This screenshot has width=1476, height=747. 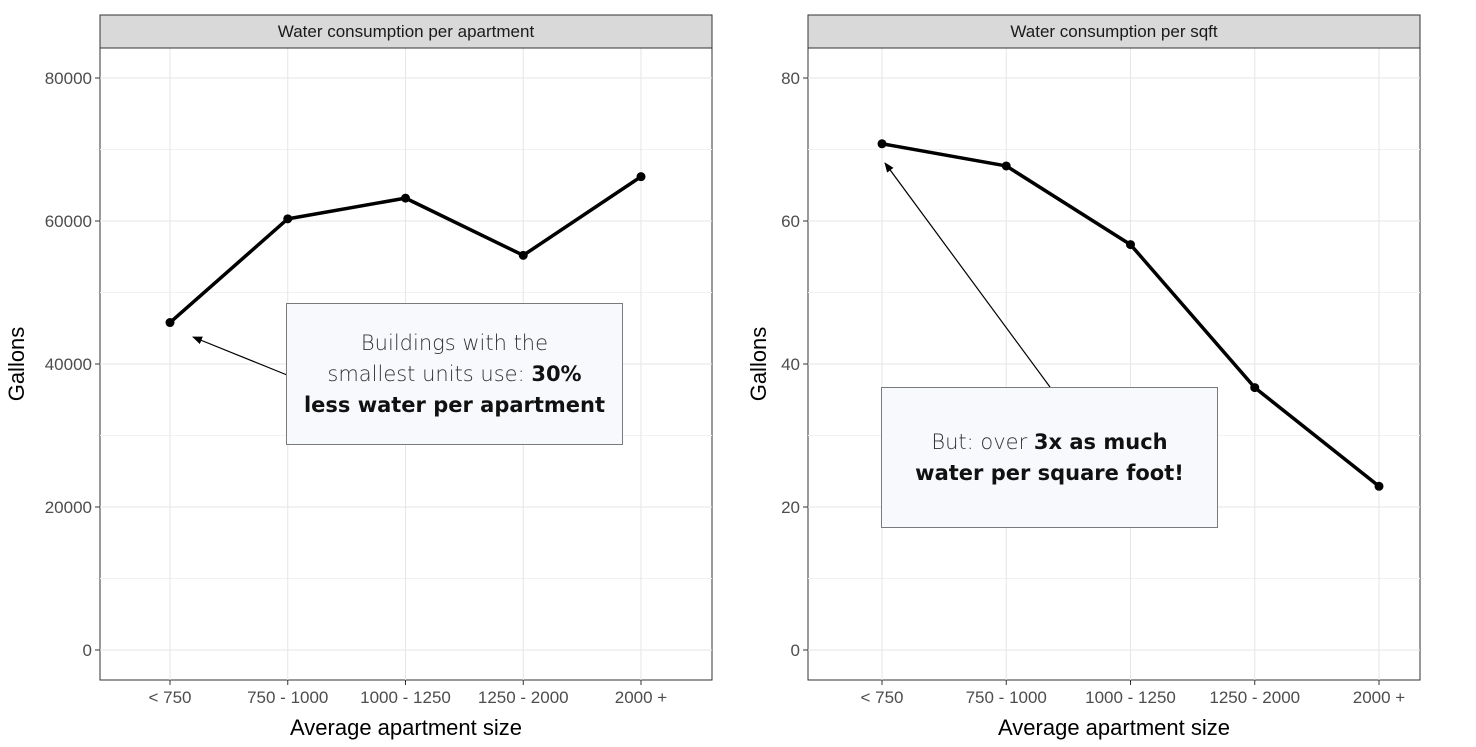 I want to click on annotation-line-1: But: over 3x as much, so click(x=1049, y=442).